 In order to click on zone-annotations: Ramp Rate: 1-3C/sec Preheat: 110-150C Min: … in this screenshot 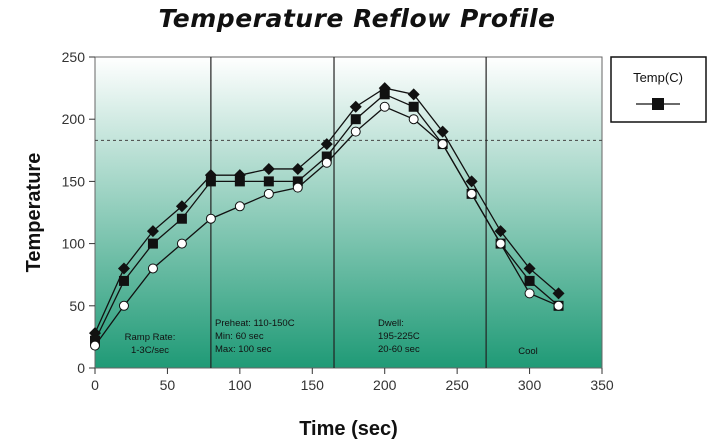, I will do `click(331, 337)`.